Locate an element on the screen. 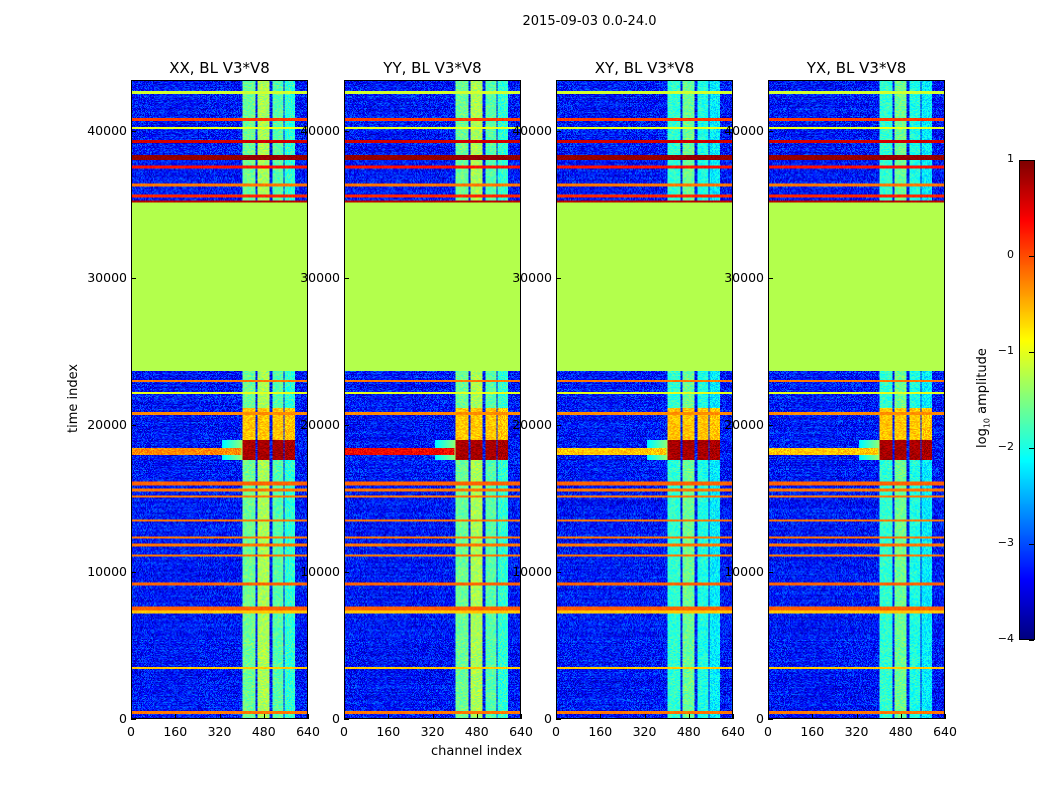  colorbar-tick-label: 0 is located at coordinates (1010, 254).